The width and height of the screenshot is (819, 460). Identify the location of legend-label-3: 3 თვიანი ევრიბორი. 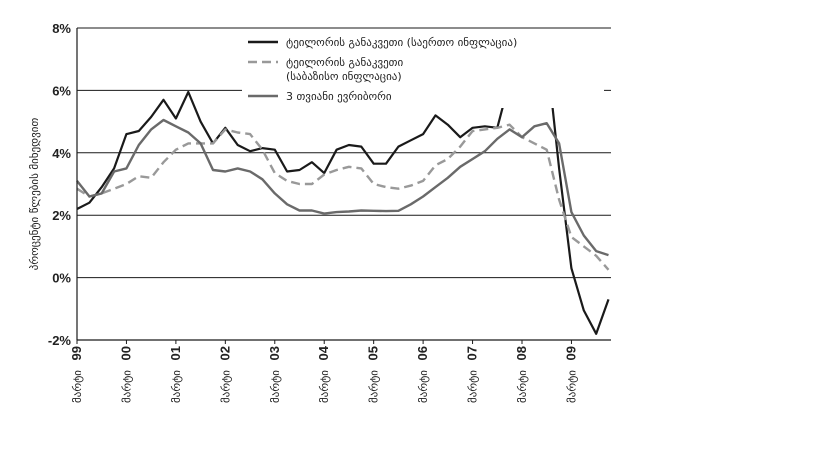
(339, 96).